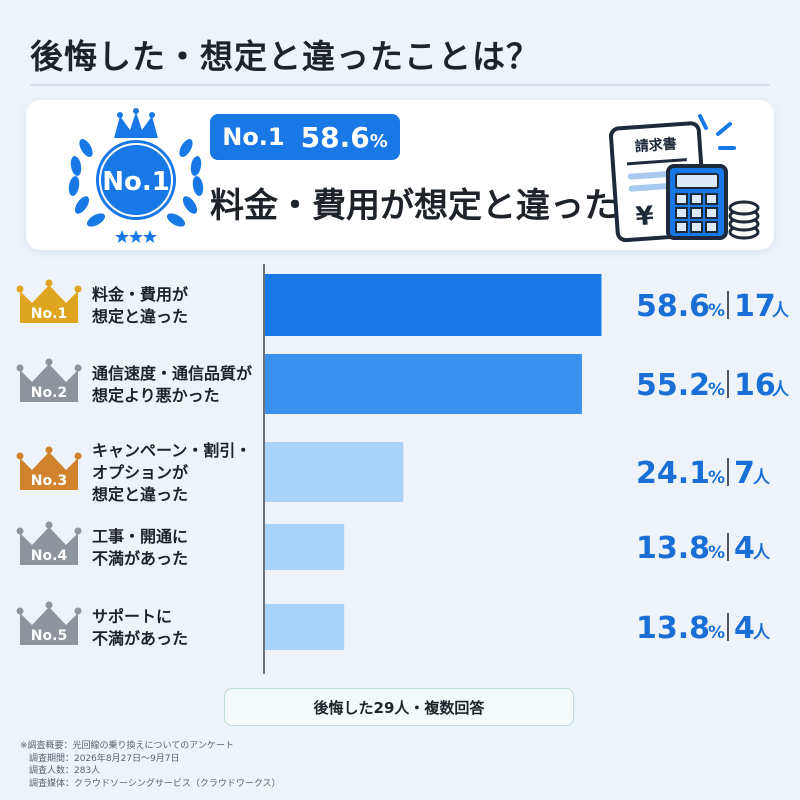  What do you see at coordinates (673, 473) in the screenshot?
I see `value-label: 24.1` at bounding box center [673, 473].